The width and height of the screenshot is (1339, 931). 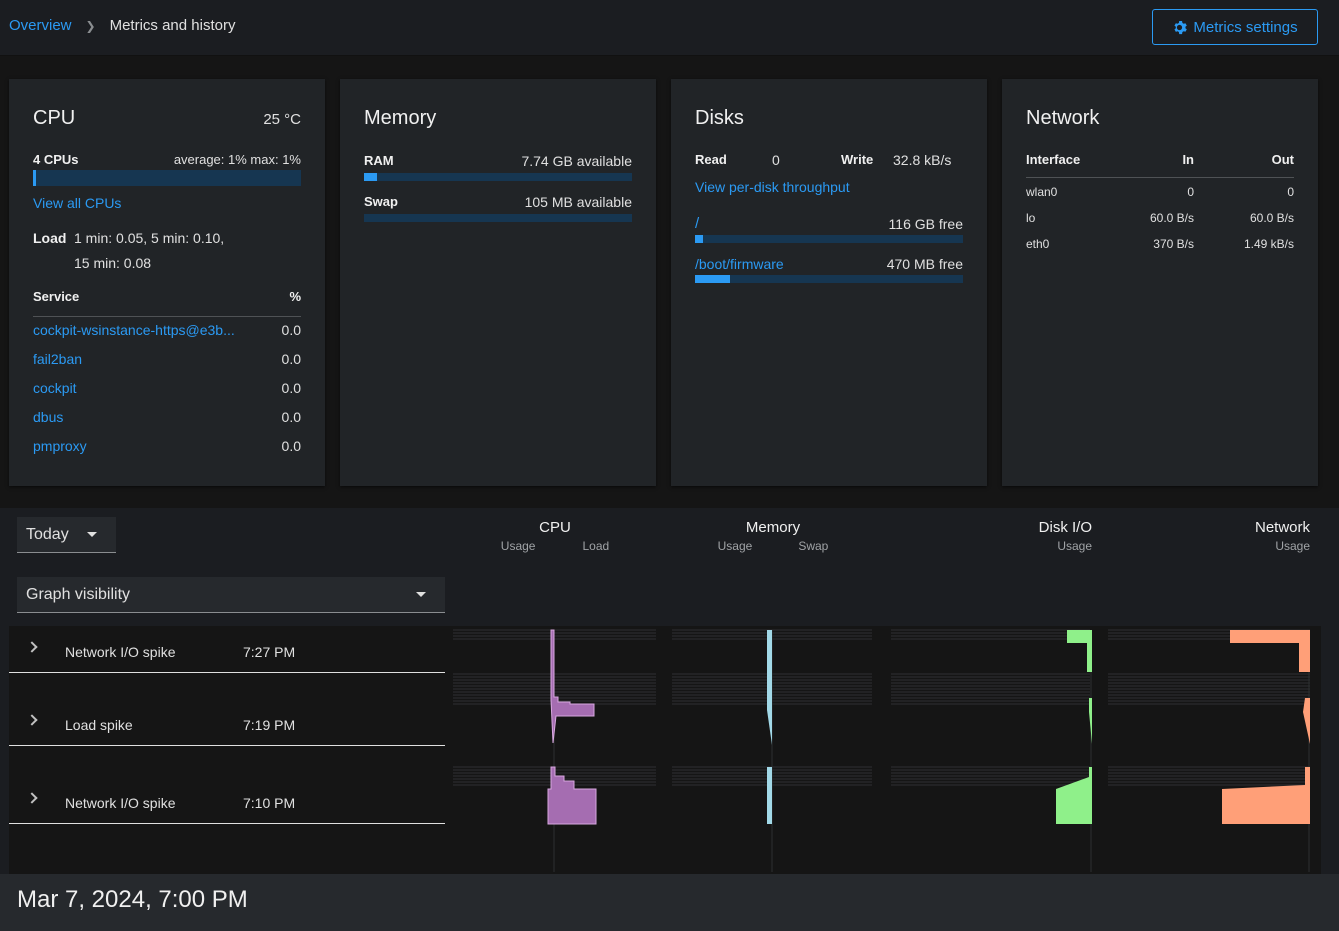 I want to click on col-interface: Interface, so click(x=1053, y=159).